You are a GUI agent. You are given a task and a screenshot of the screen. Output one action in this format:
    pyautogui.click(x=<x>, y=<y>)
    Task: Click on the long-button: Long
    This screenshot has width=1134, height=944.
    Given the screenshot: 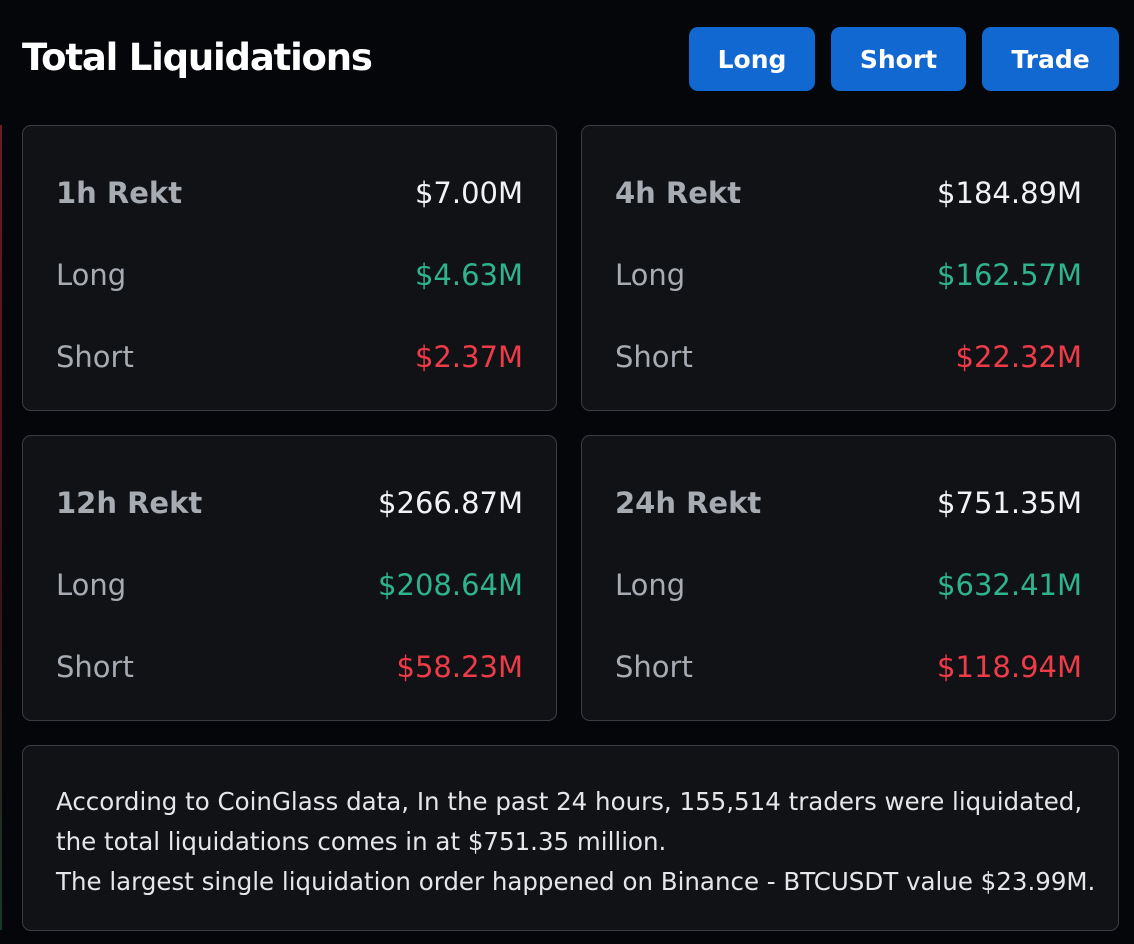 What is the action you would take?
    pyautogui.click(x=752, y=59)
    